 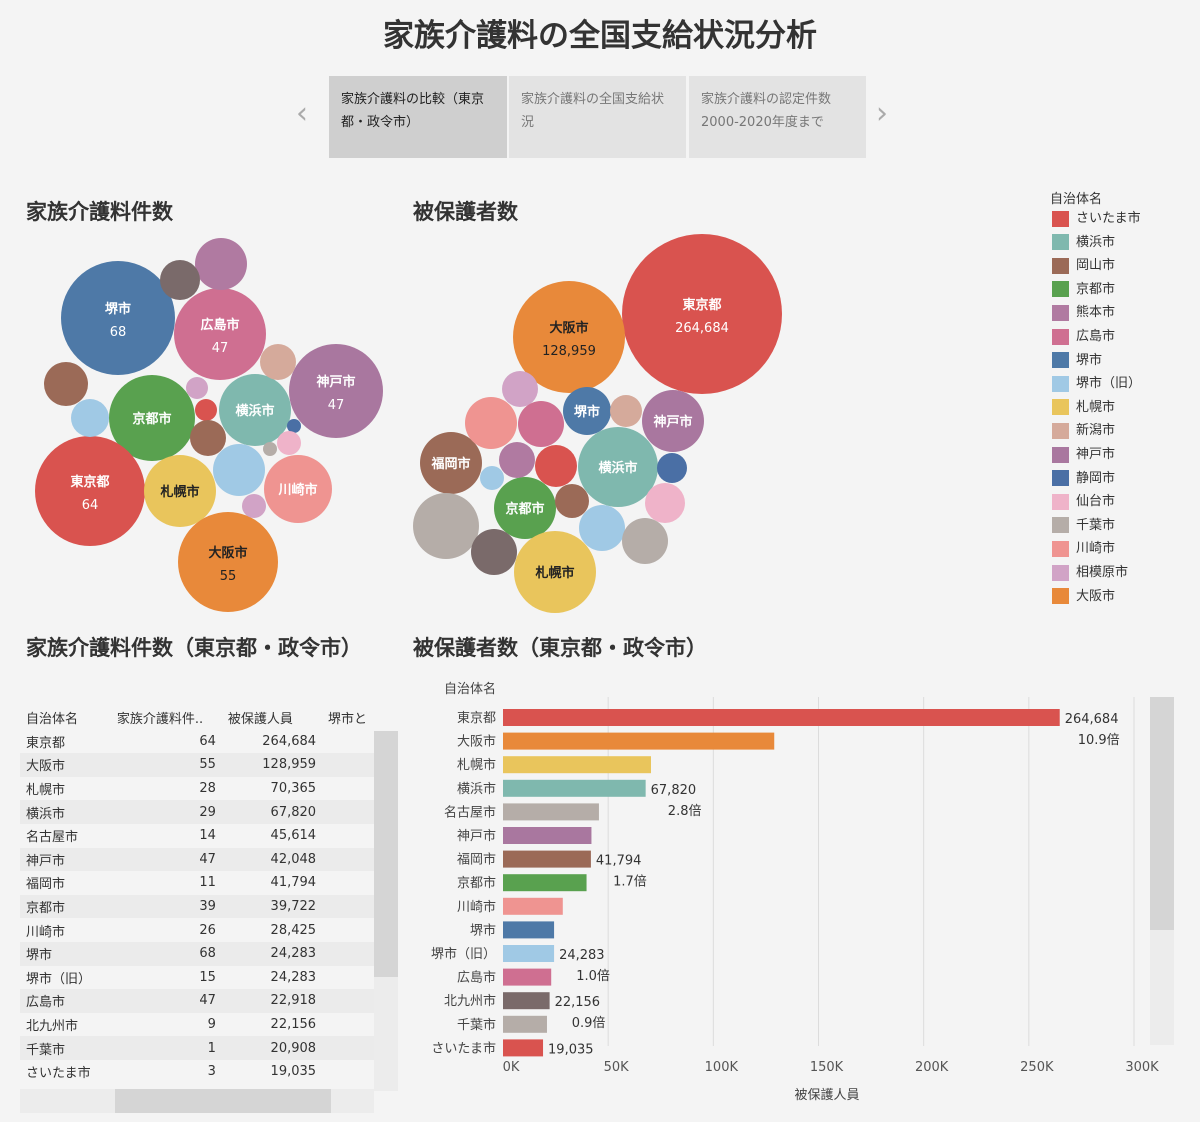 I want to click on legend-item: 京都市, so click(x=1083, y=290).